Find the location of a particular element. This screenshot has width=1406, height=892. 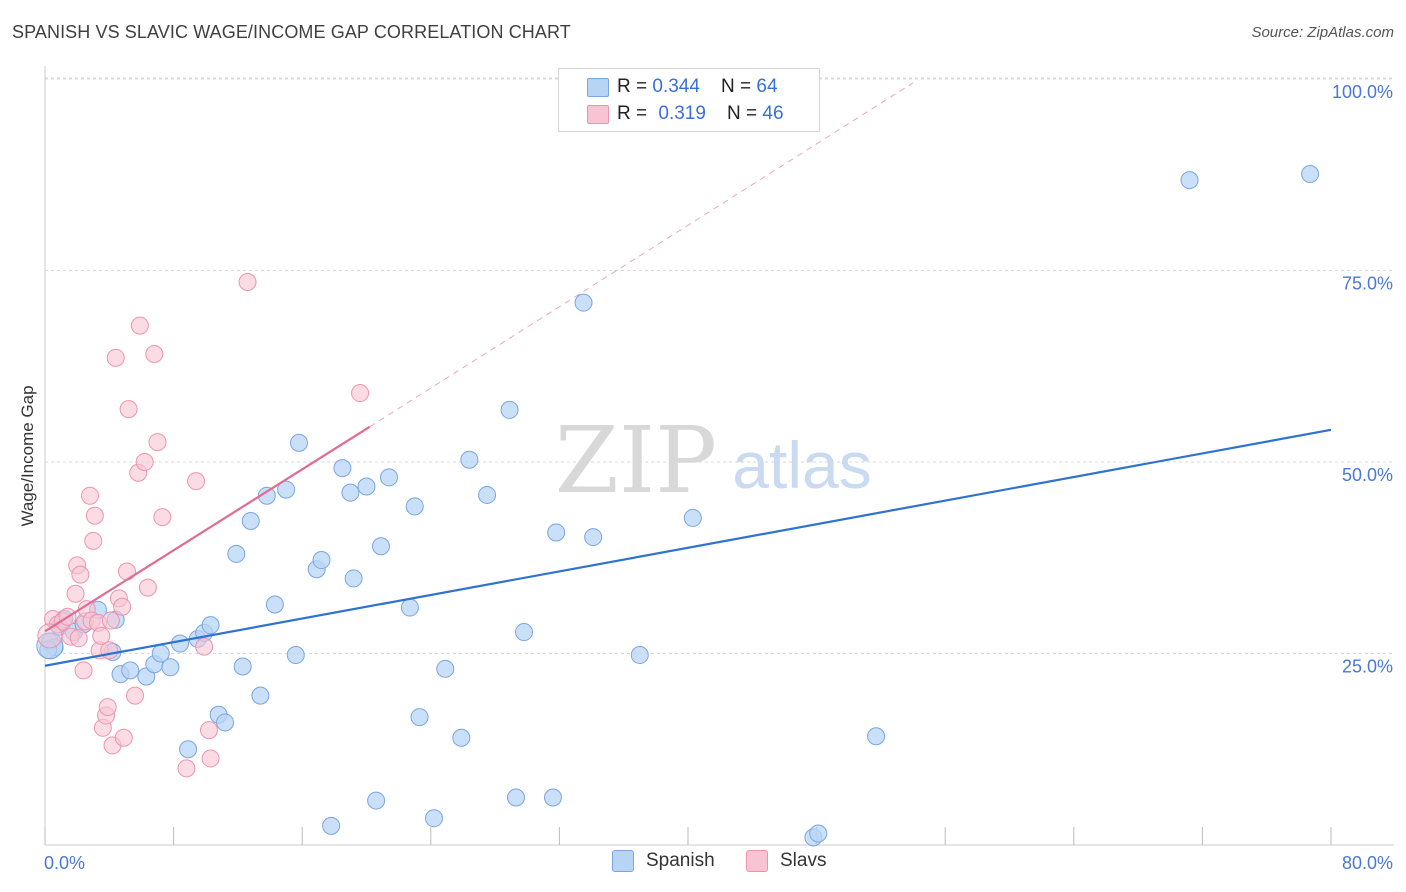

y-axis-label: Wage/Income Gap is located at coordinates (27, 456).